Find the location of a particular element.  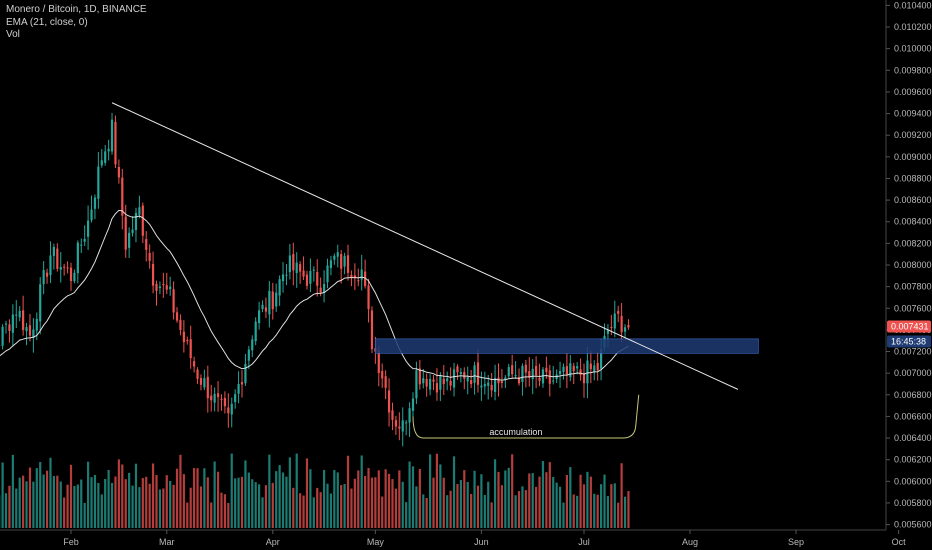

time-tick-label: Jul is located at coordinates (584, 542).